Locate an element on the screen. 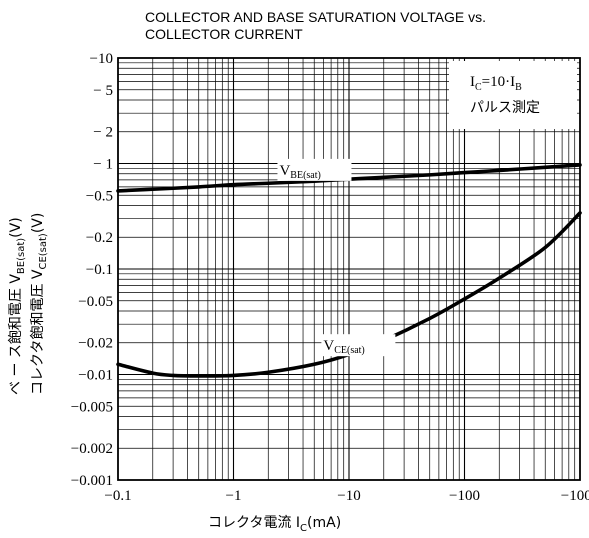  y-tick-label: −0.2 is located at coordinates (99, 238).